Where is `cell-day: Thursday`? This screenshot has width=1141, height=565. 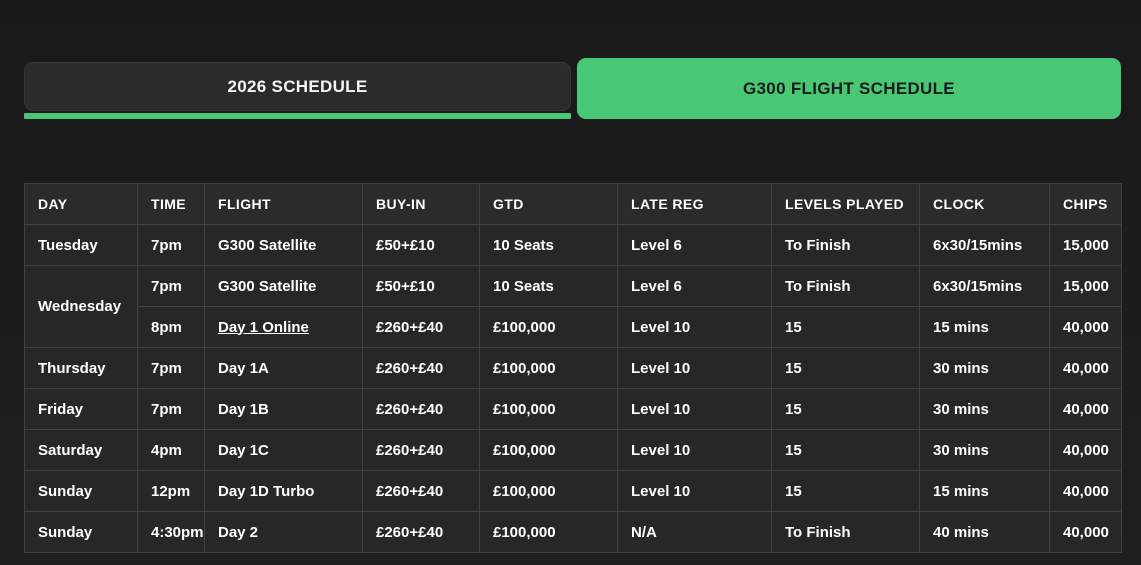
cell-day: Thursday is located at coordinates (81, 368).